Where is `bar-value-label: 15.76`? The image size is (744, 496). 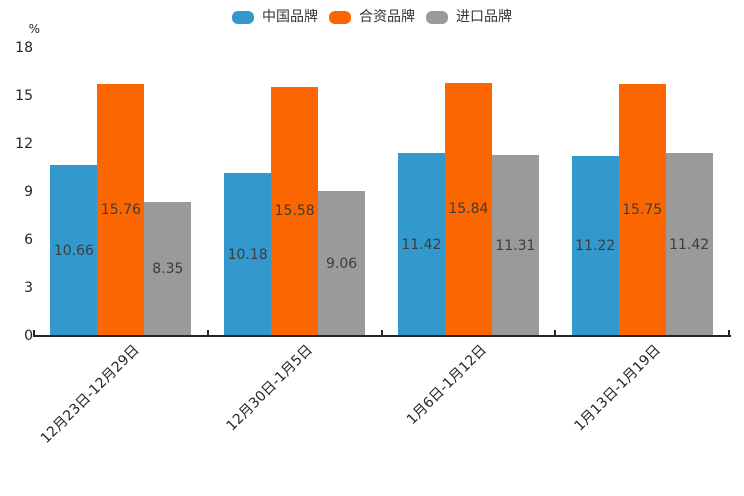 bar-value-label: 15.76 is located at coordinates (120, 209).